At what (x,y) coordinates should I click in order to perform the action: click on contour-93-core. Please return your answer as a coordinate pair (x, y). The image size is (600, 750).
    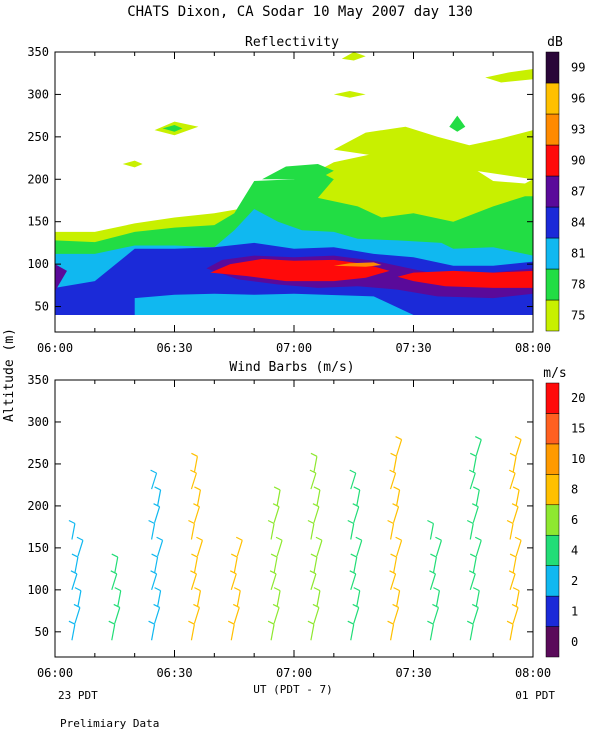
    Looking at the image, I should click on (357, 264).